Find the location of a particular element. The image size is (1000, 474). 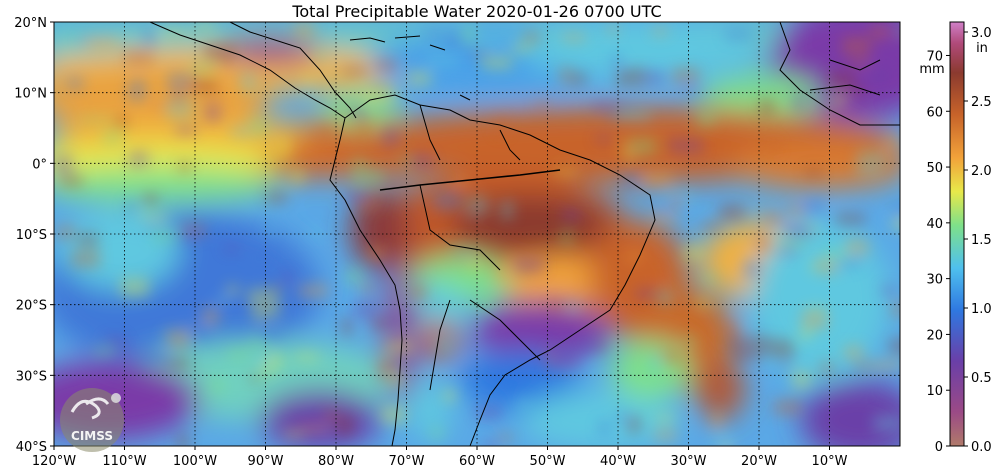

latitude-label: 20°S is located at coordinates (31, 306).